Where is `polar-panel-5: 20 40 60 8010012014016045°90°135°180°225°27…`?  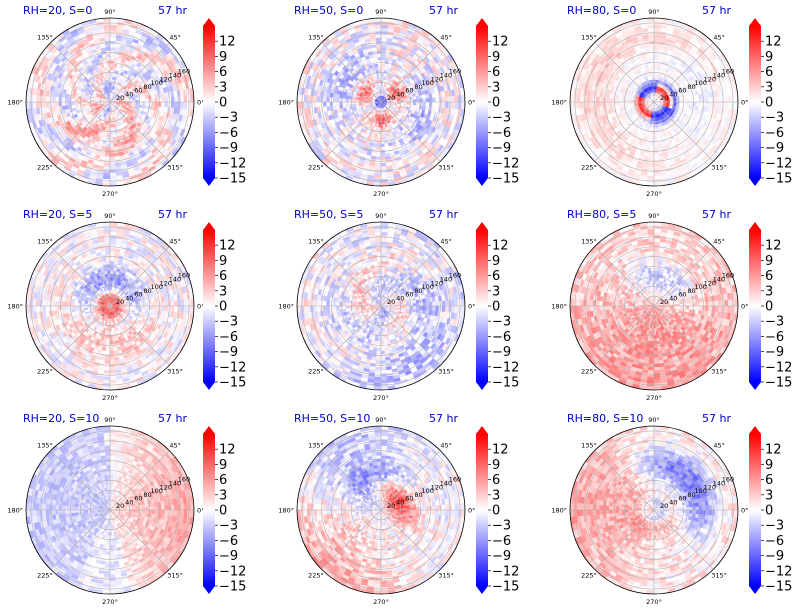
polar-panel-5: 20 40 60 8010012014016045°90°135°180°225°27… is located at coordinates (398, 305).